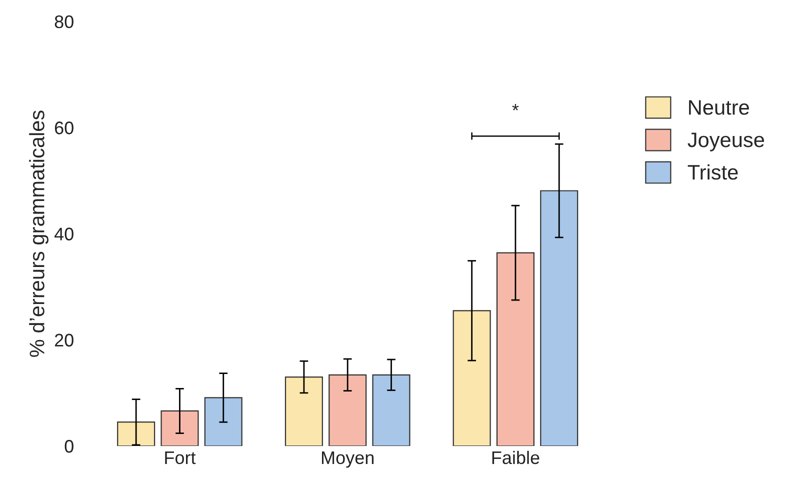 This screenshot has width=790, height=477. I want to click on y-tick-label: 20, so click(64, 340).